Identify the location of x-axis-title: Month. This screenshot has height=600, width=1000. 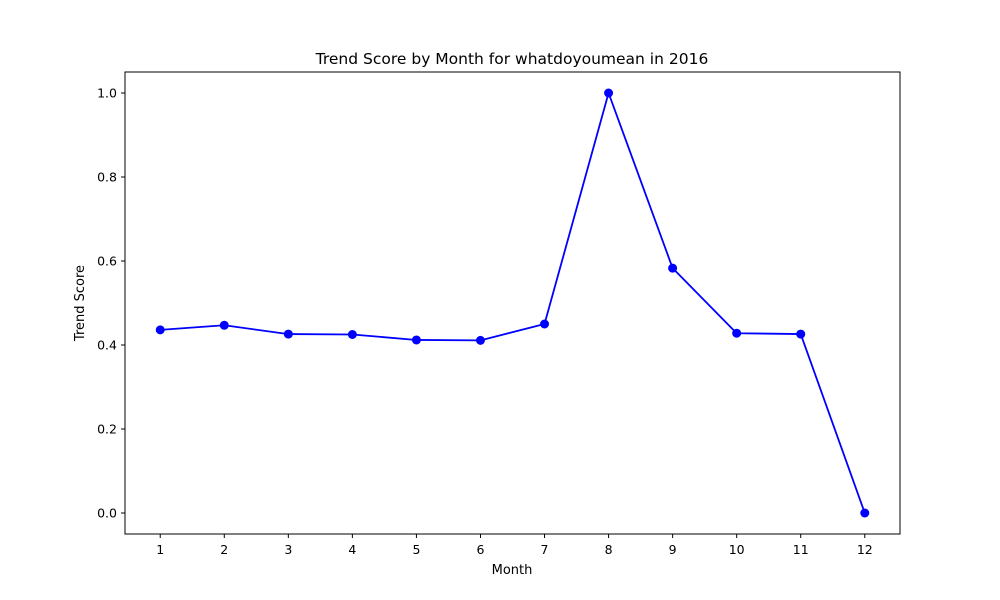
(512, 570).